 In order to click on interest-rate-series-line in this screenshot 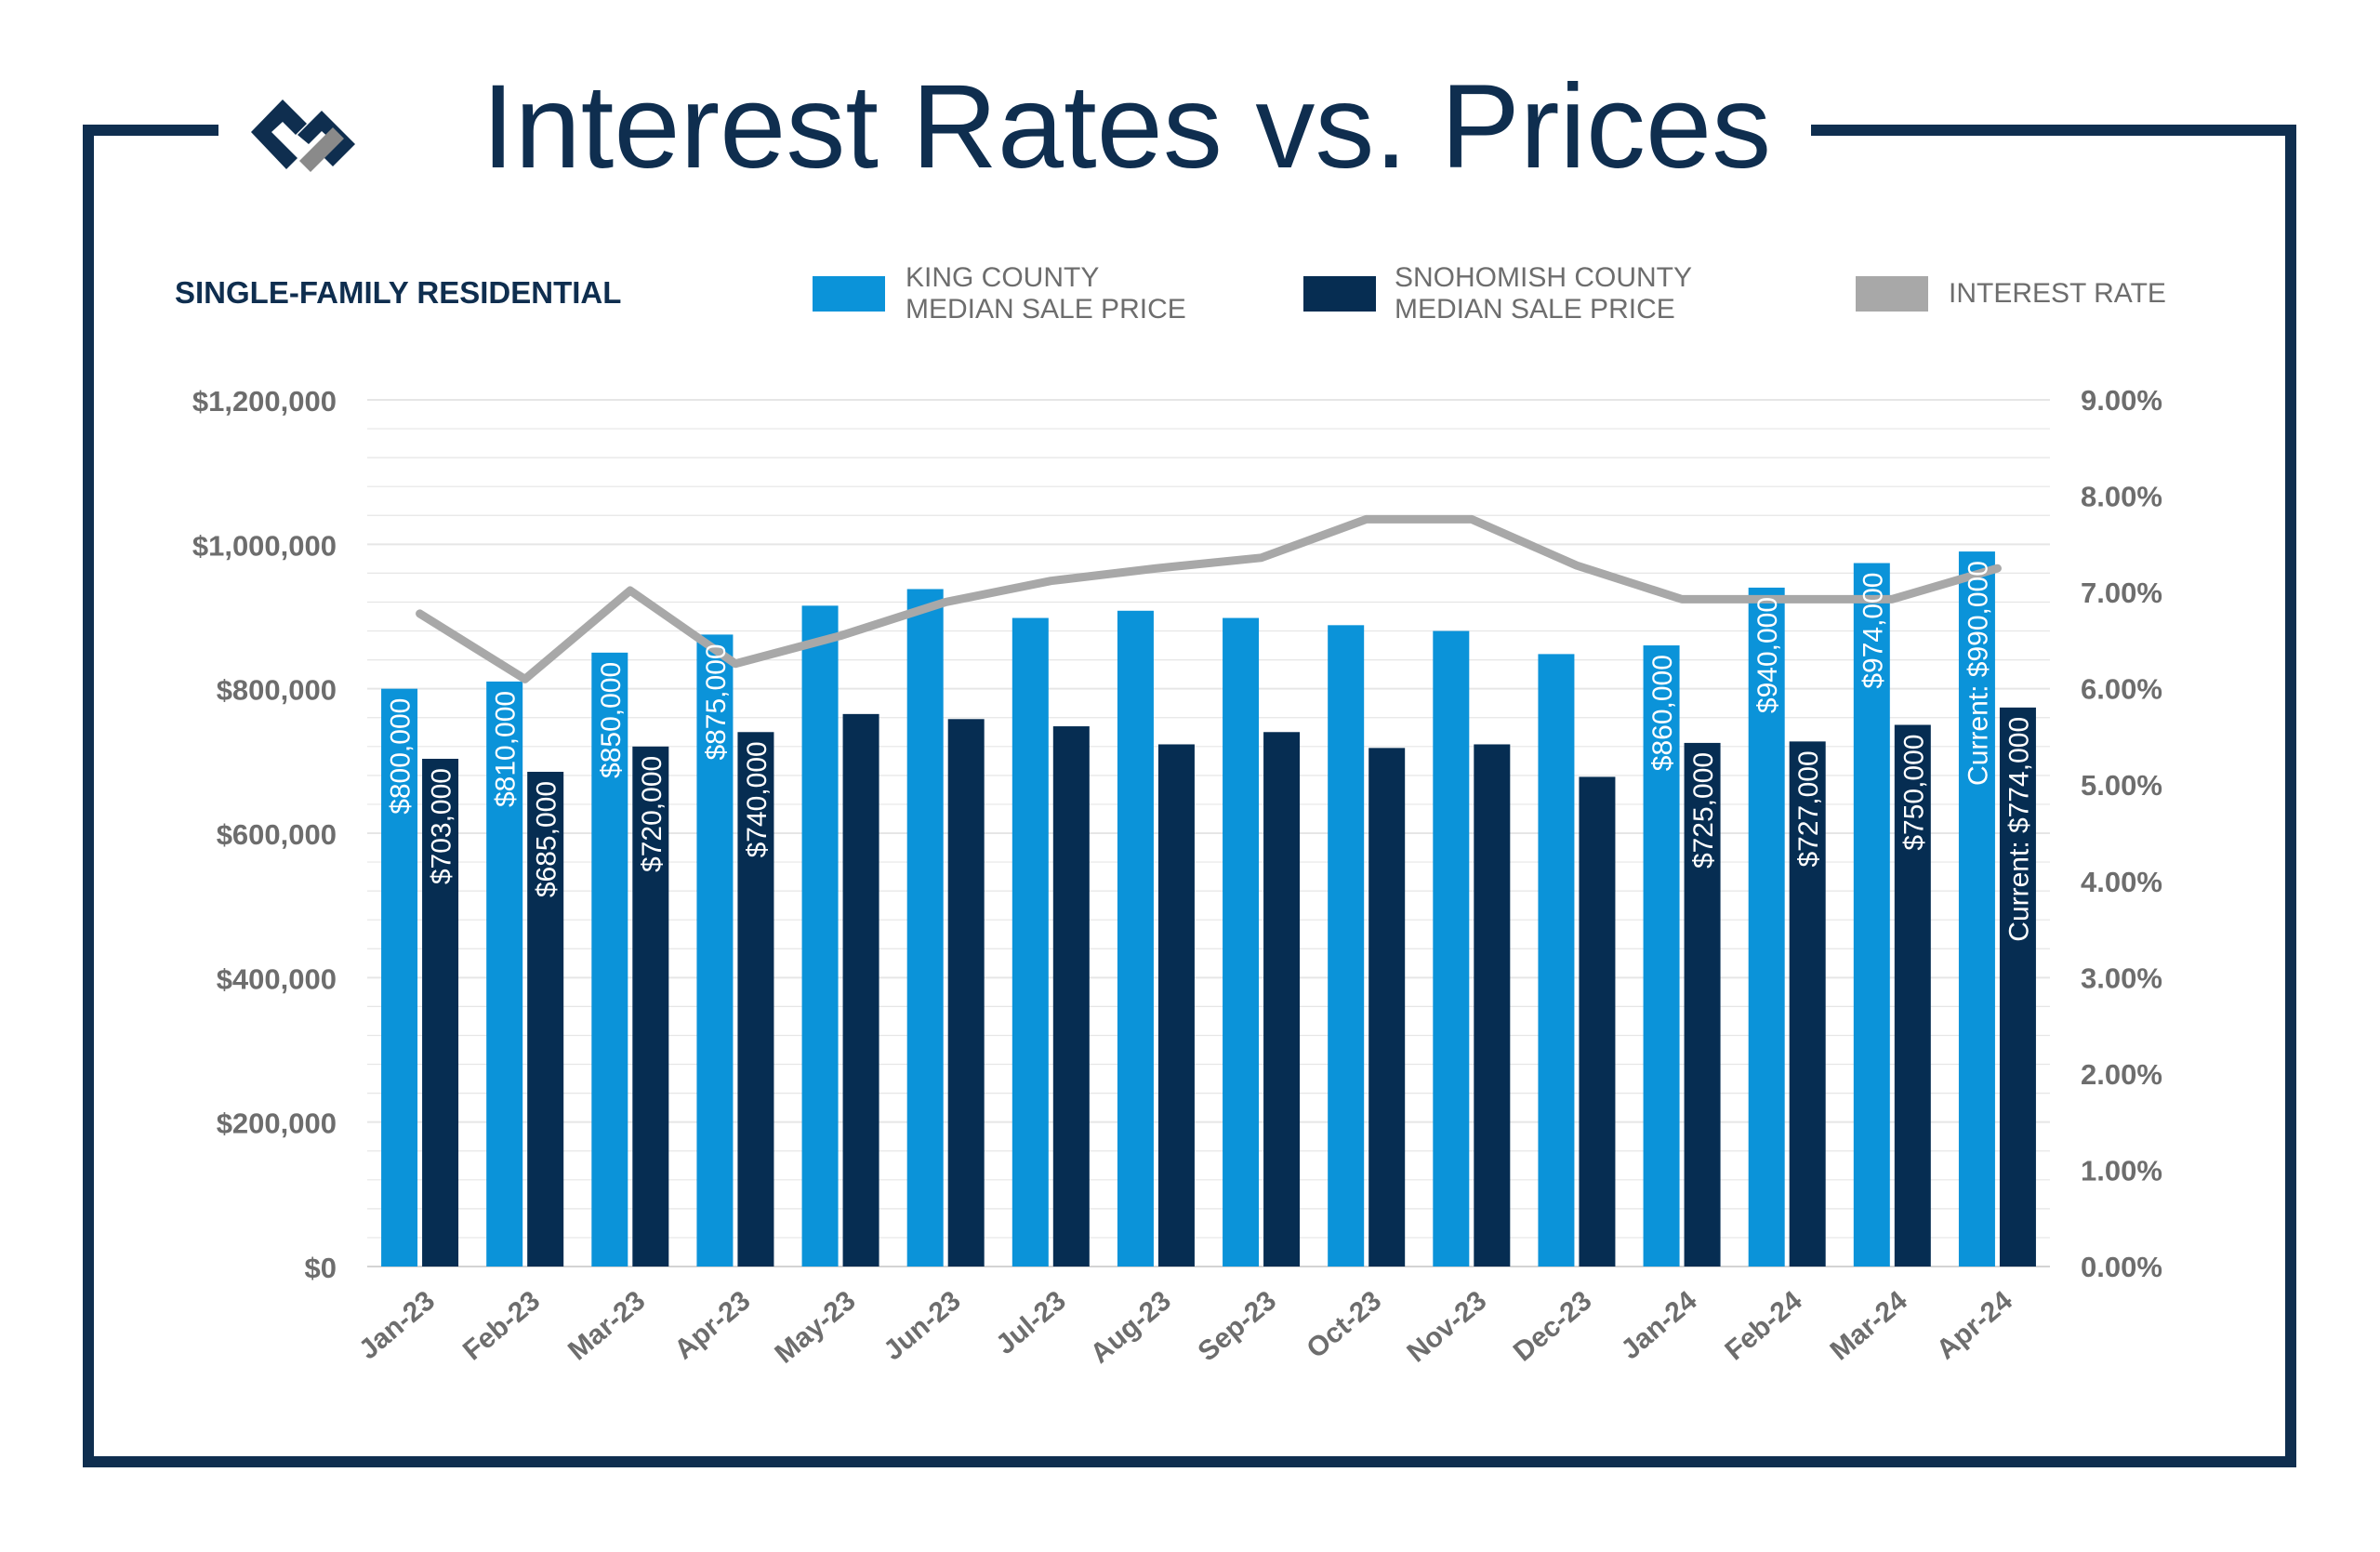, I will do `click(1209, 598)`.